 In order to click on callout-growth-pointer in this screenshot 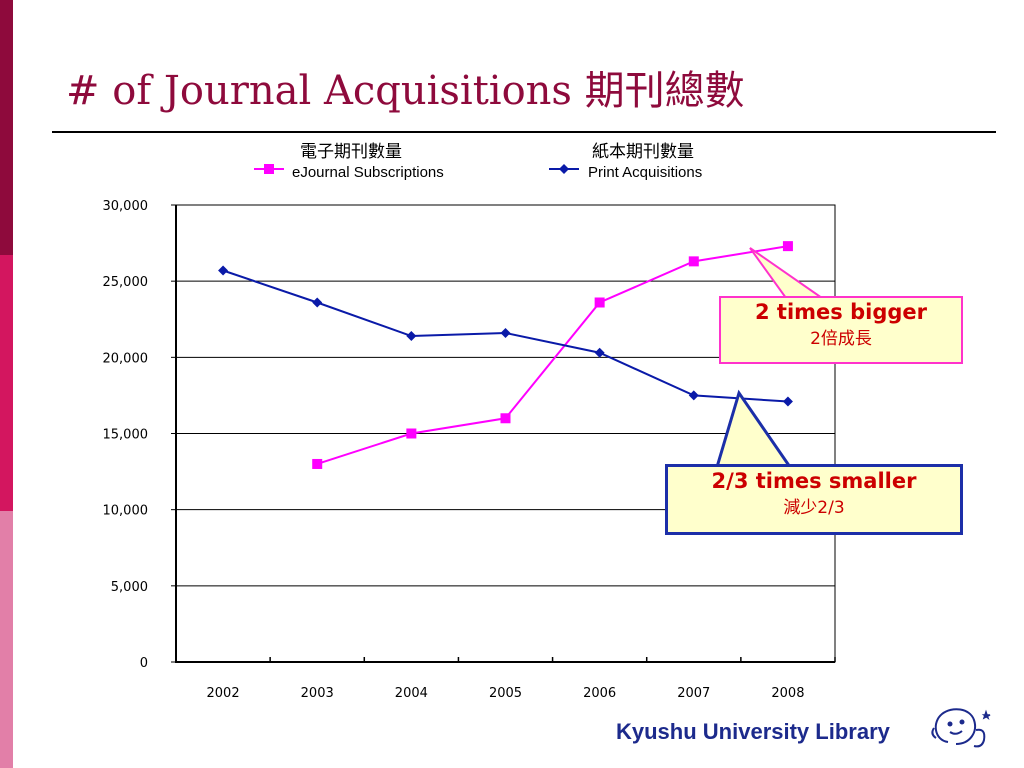, I will do `click(787, 273)`.